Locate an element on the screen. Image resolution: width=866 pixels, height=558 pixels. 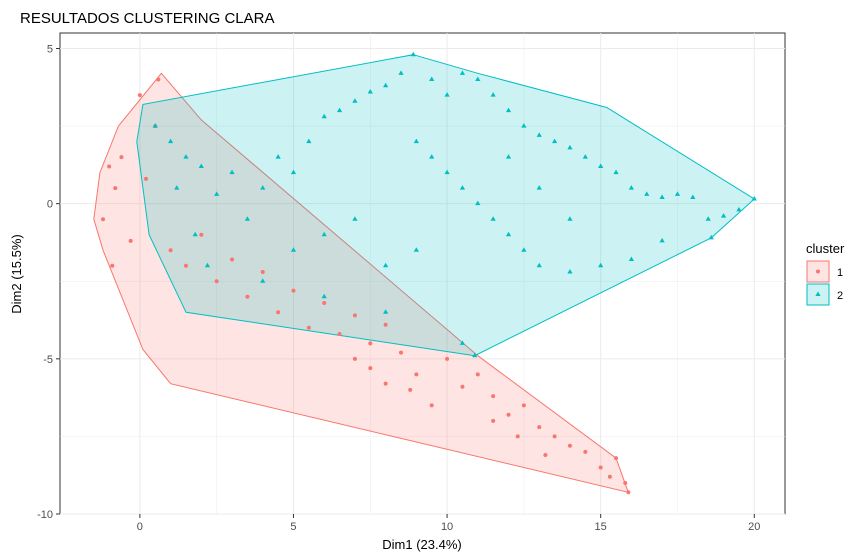
legend-label-2: 2 is located at coordinates (840, 296).